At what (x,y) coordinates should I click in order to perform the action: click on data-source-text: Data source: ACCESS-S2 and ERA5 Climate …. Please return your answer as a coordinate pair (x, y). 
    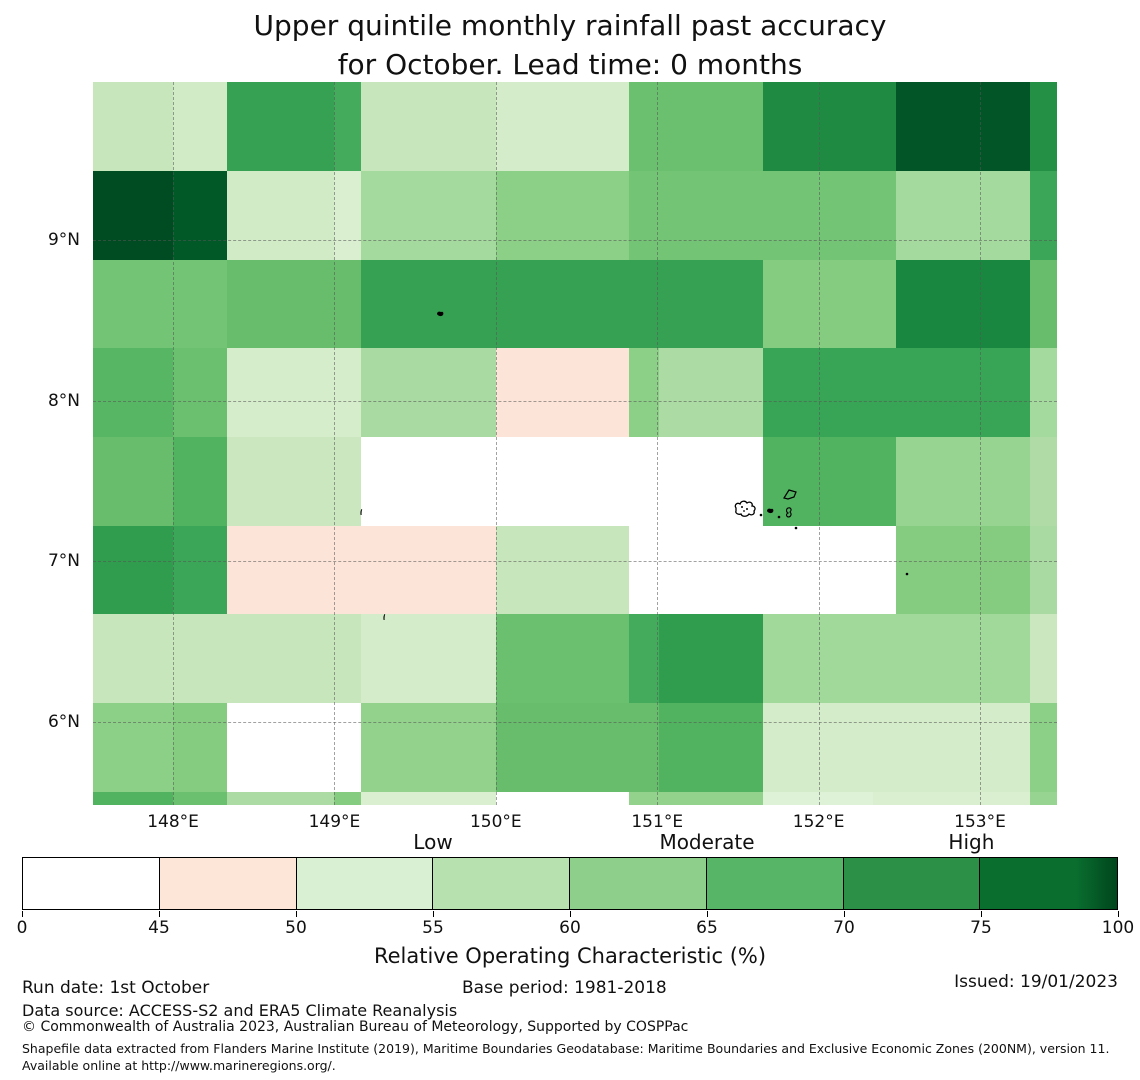
    Looking at the image, I should click on (240, 1010).